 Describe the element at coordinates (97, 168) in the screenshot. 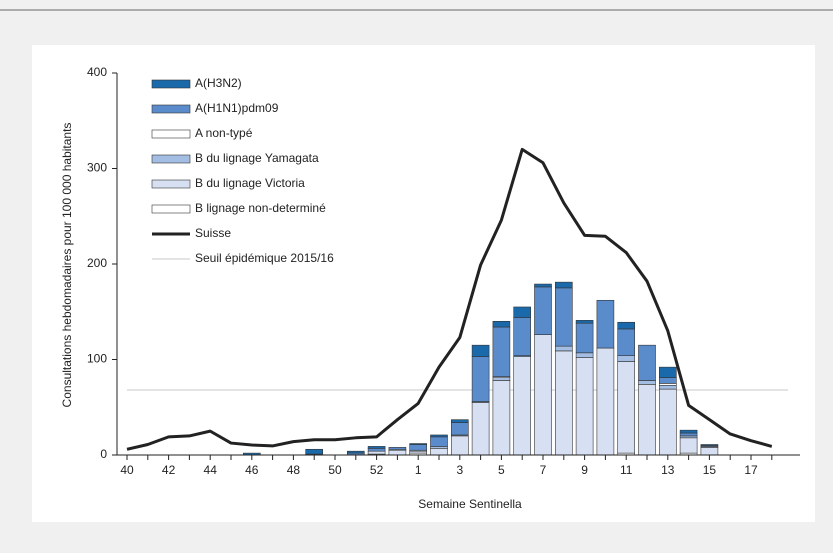

I see `y-tick-label: 300` at that location.